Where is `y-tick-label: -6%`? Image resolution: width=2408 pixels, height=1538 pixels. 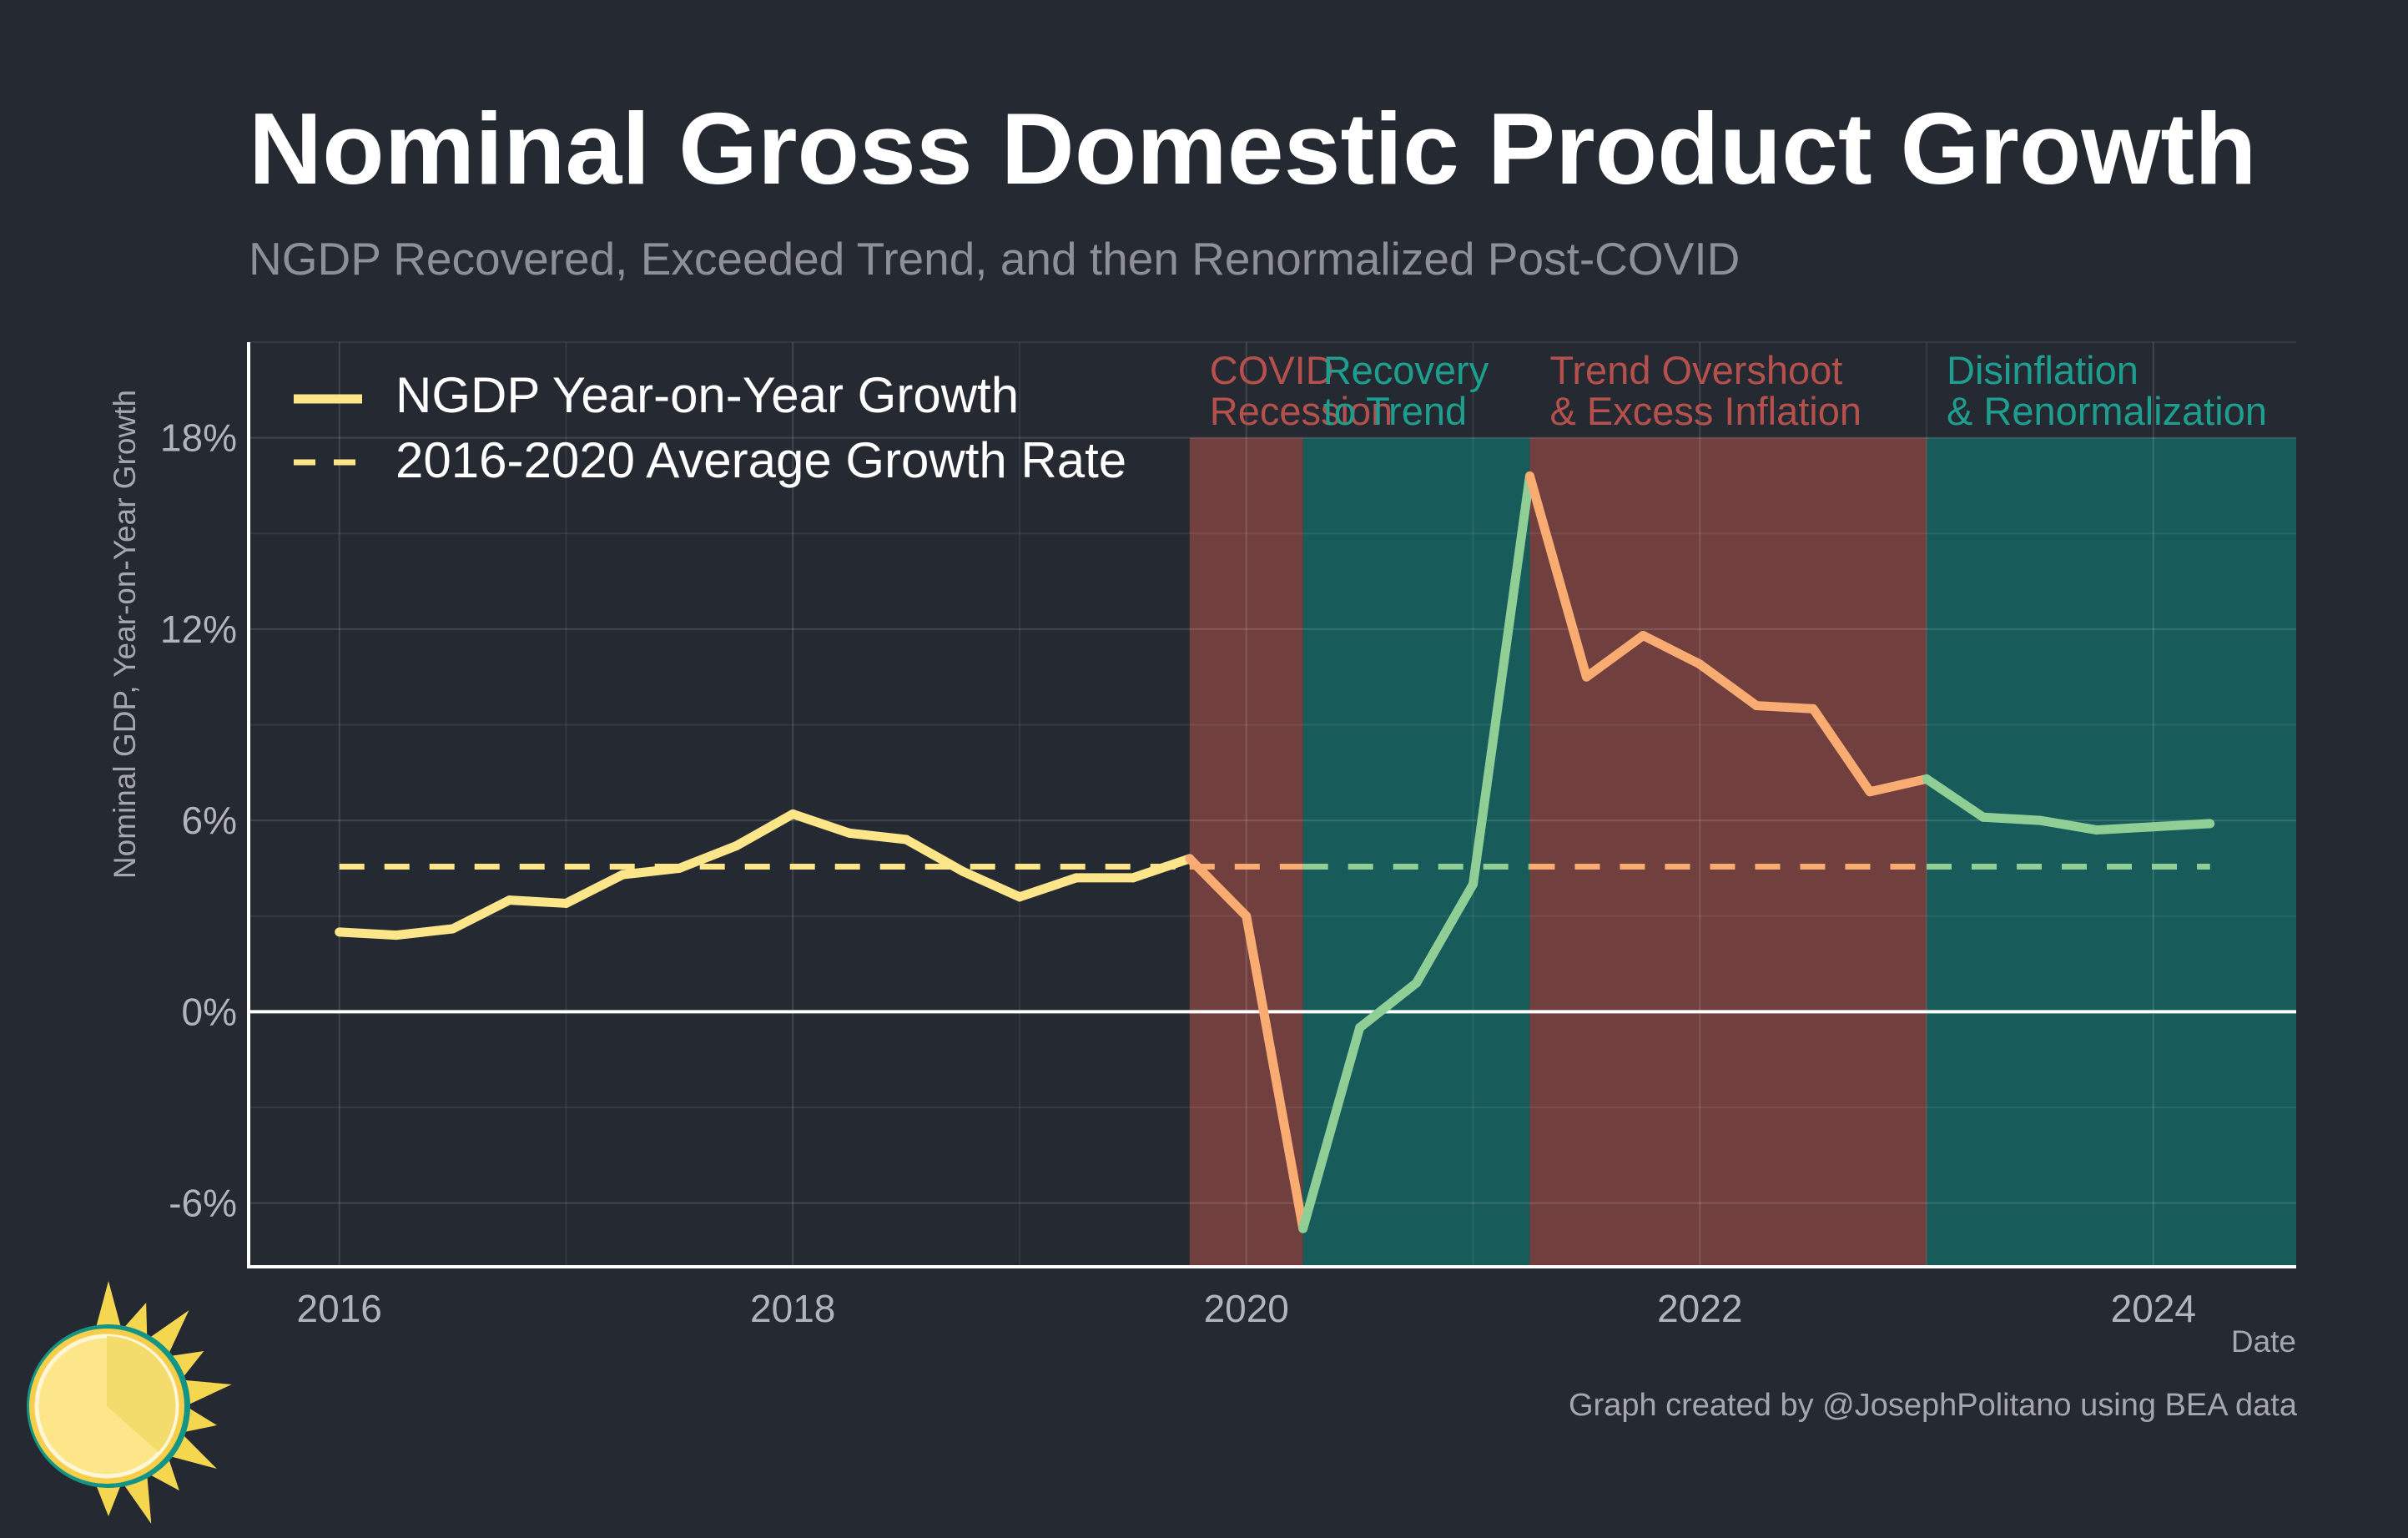 y-tick-label: -6% is located at coordinates (203, 1203).